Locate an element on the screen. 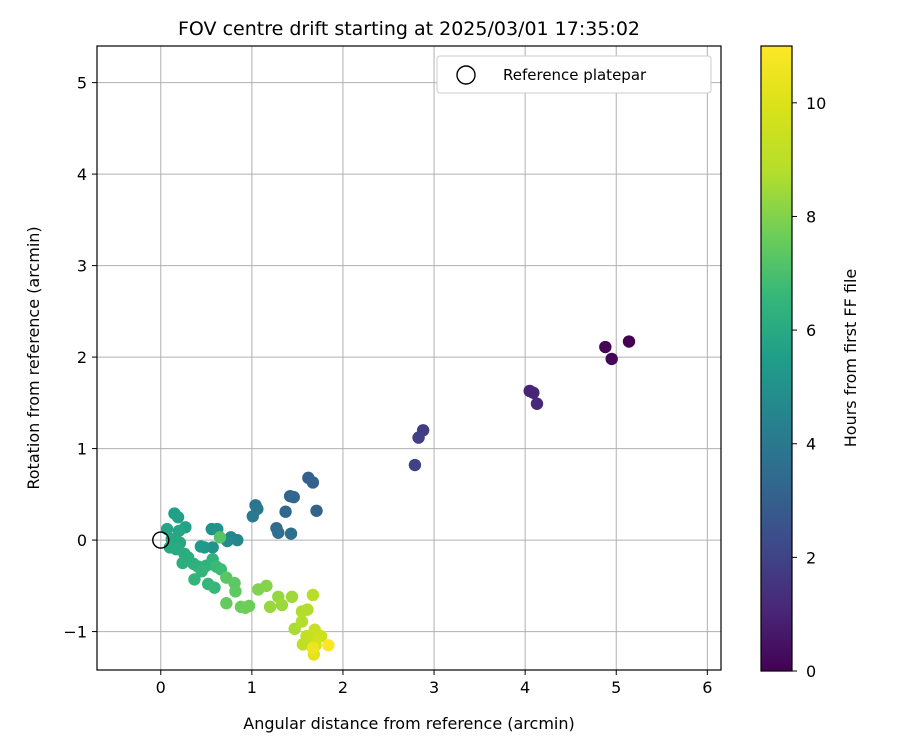 This screenshot has height=750, width=900. y-tick-label: 0 is located at coordinates (82, 540).